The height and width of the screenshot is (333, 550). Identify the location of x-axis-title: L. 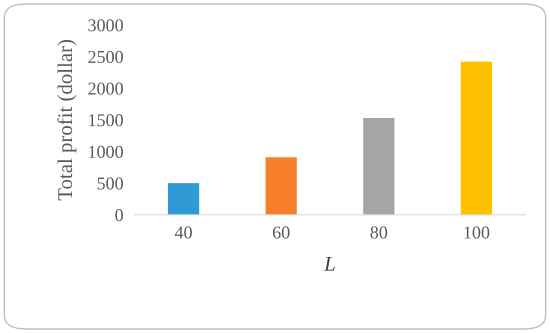
(329, 263).